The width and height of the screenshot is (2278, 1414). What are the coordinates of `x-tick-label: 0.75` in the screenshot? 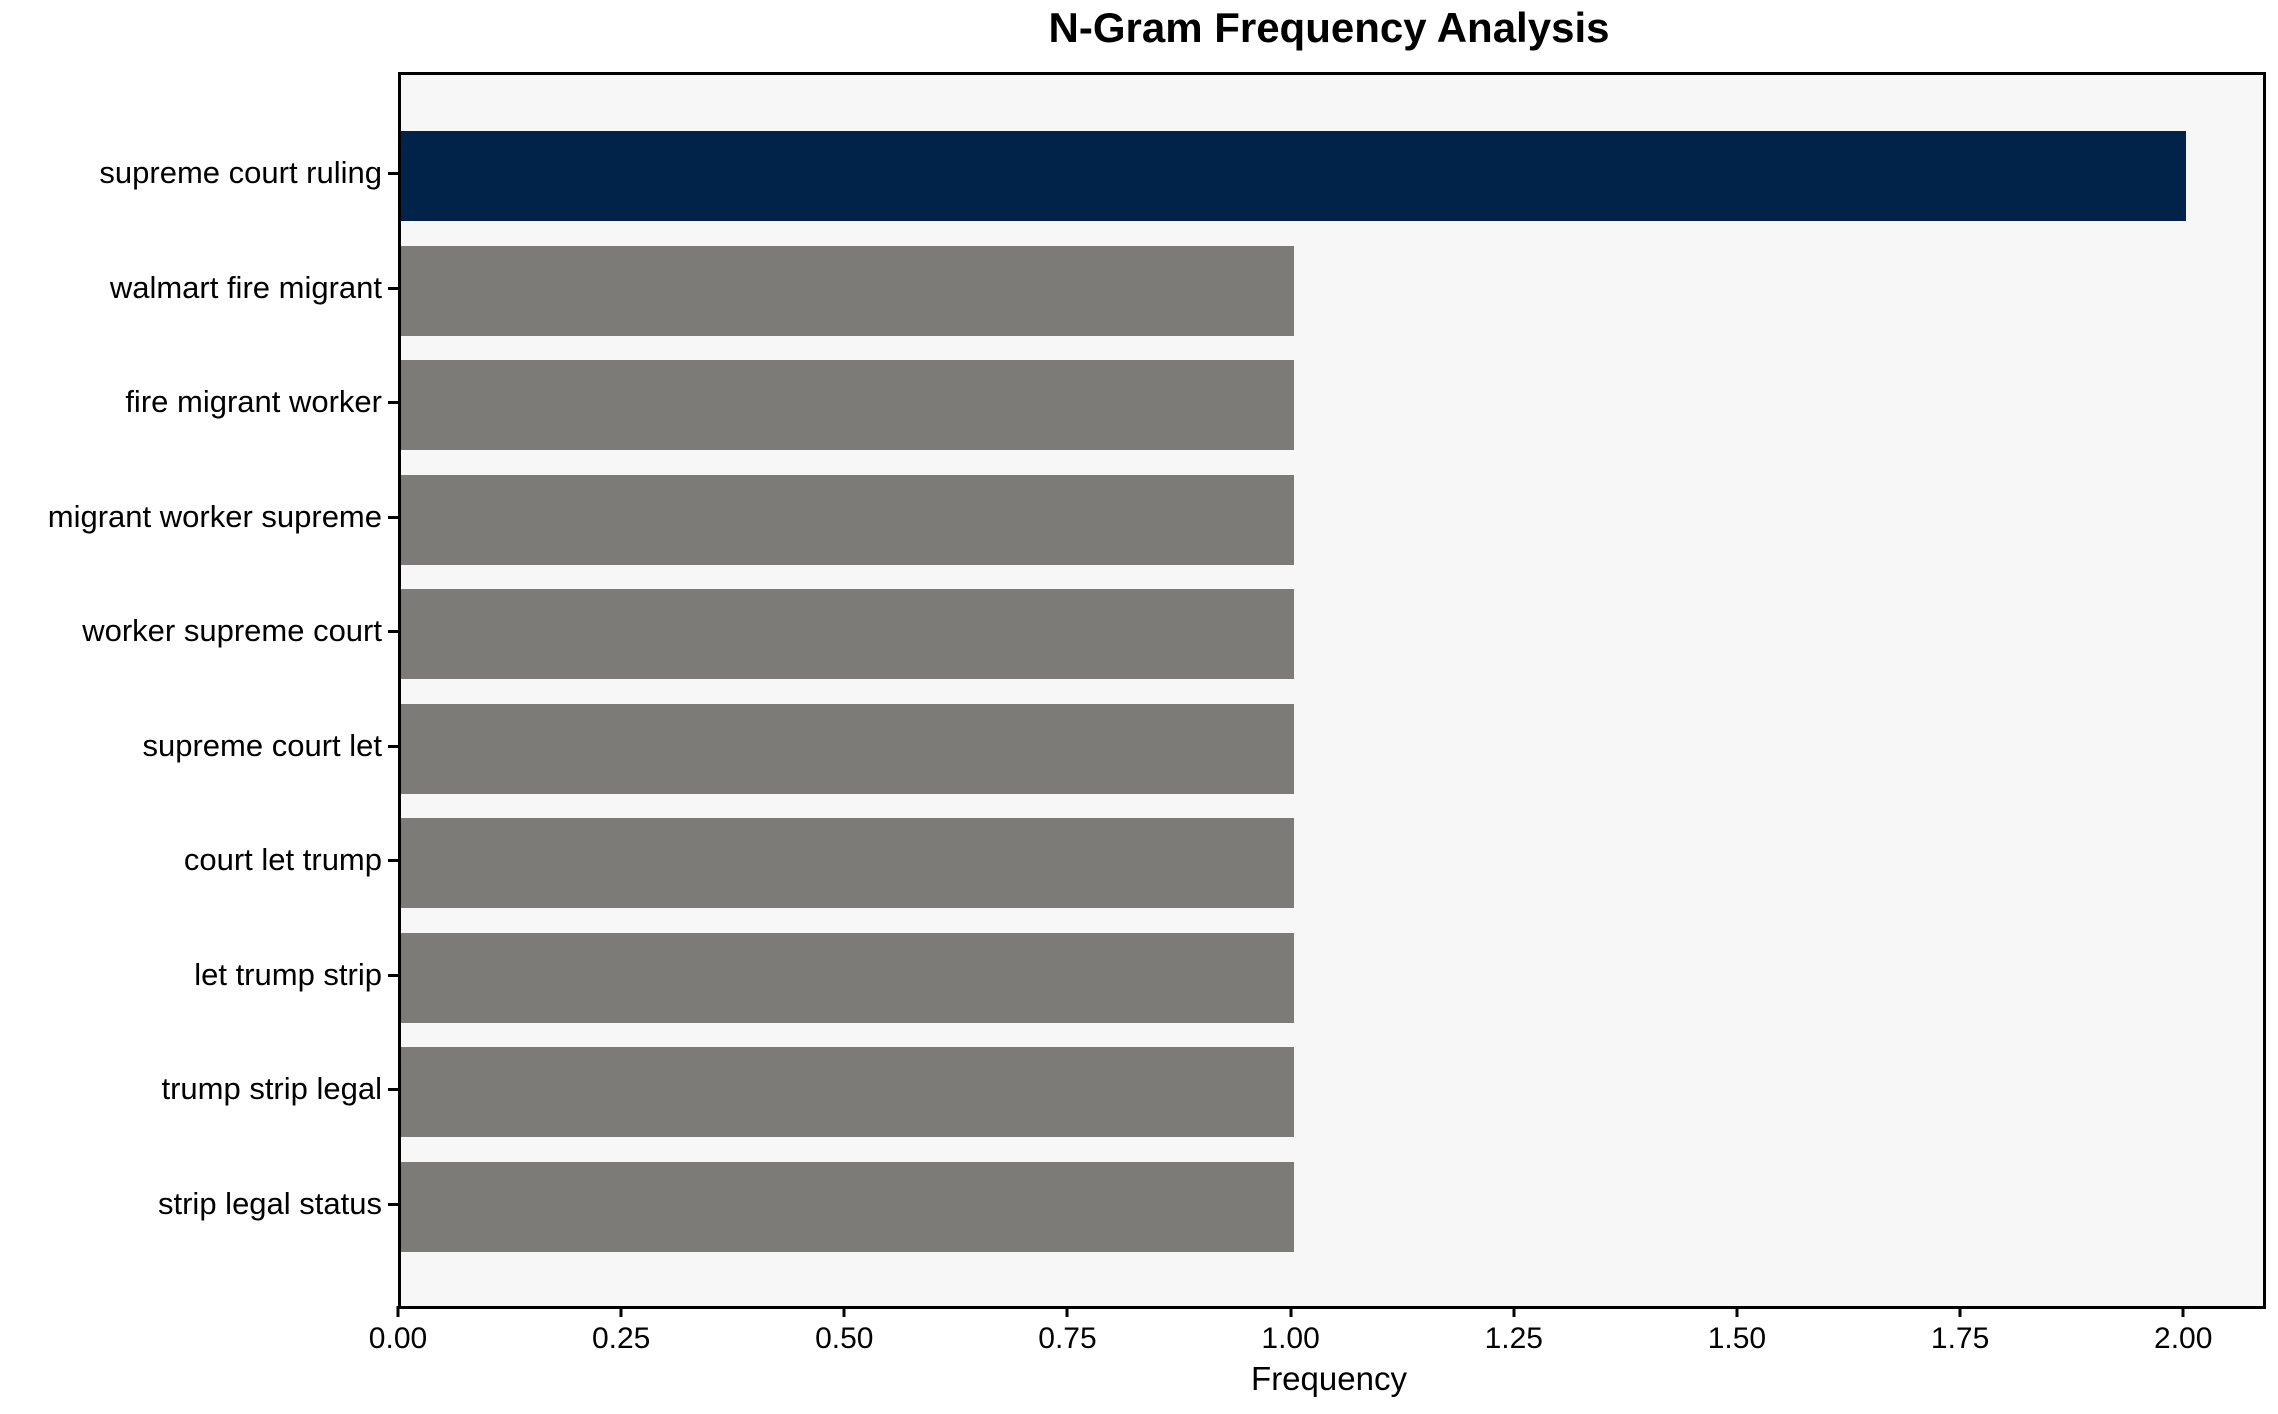 It's located at (1067, 1338).